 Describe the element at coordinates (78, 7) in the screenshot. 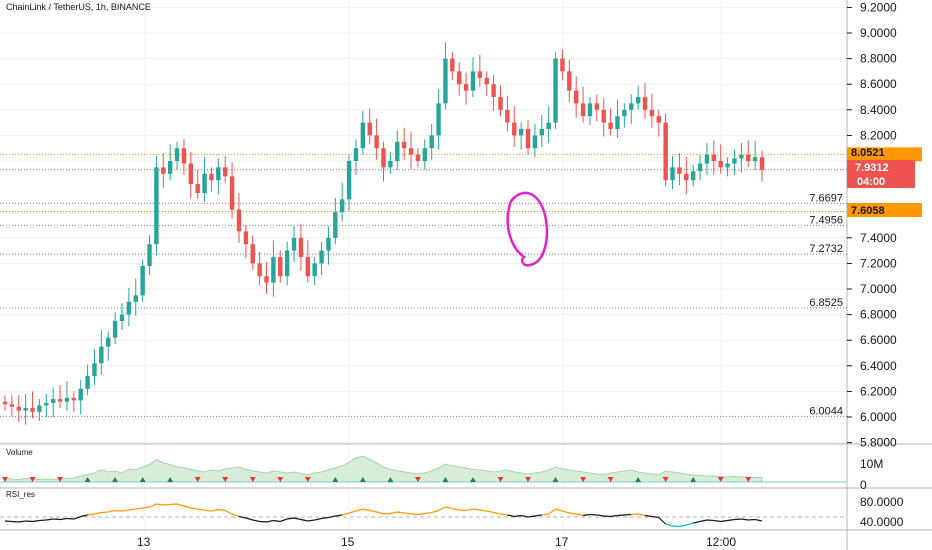

I see `chart-title: ChainLink / TetherUS, 1h, BINANCE` at that location.